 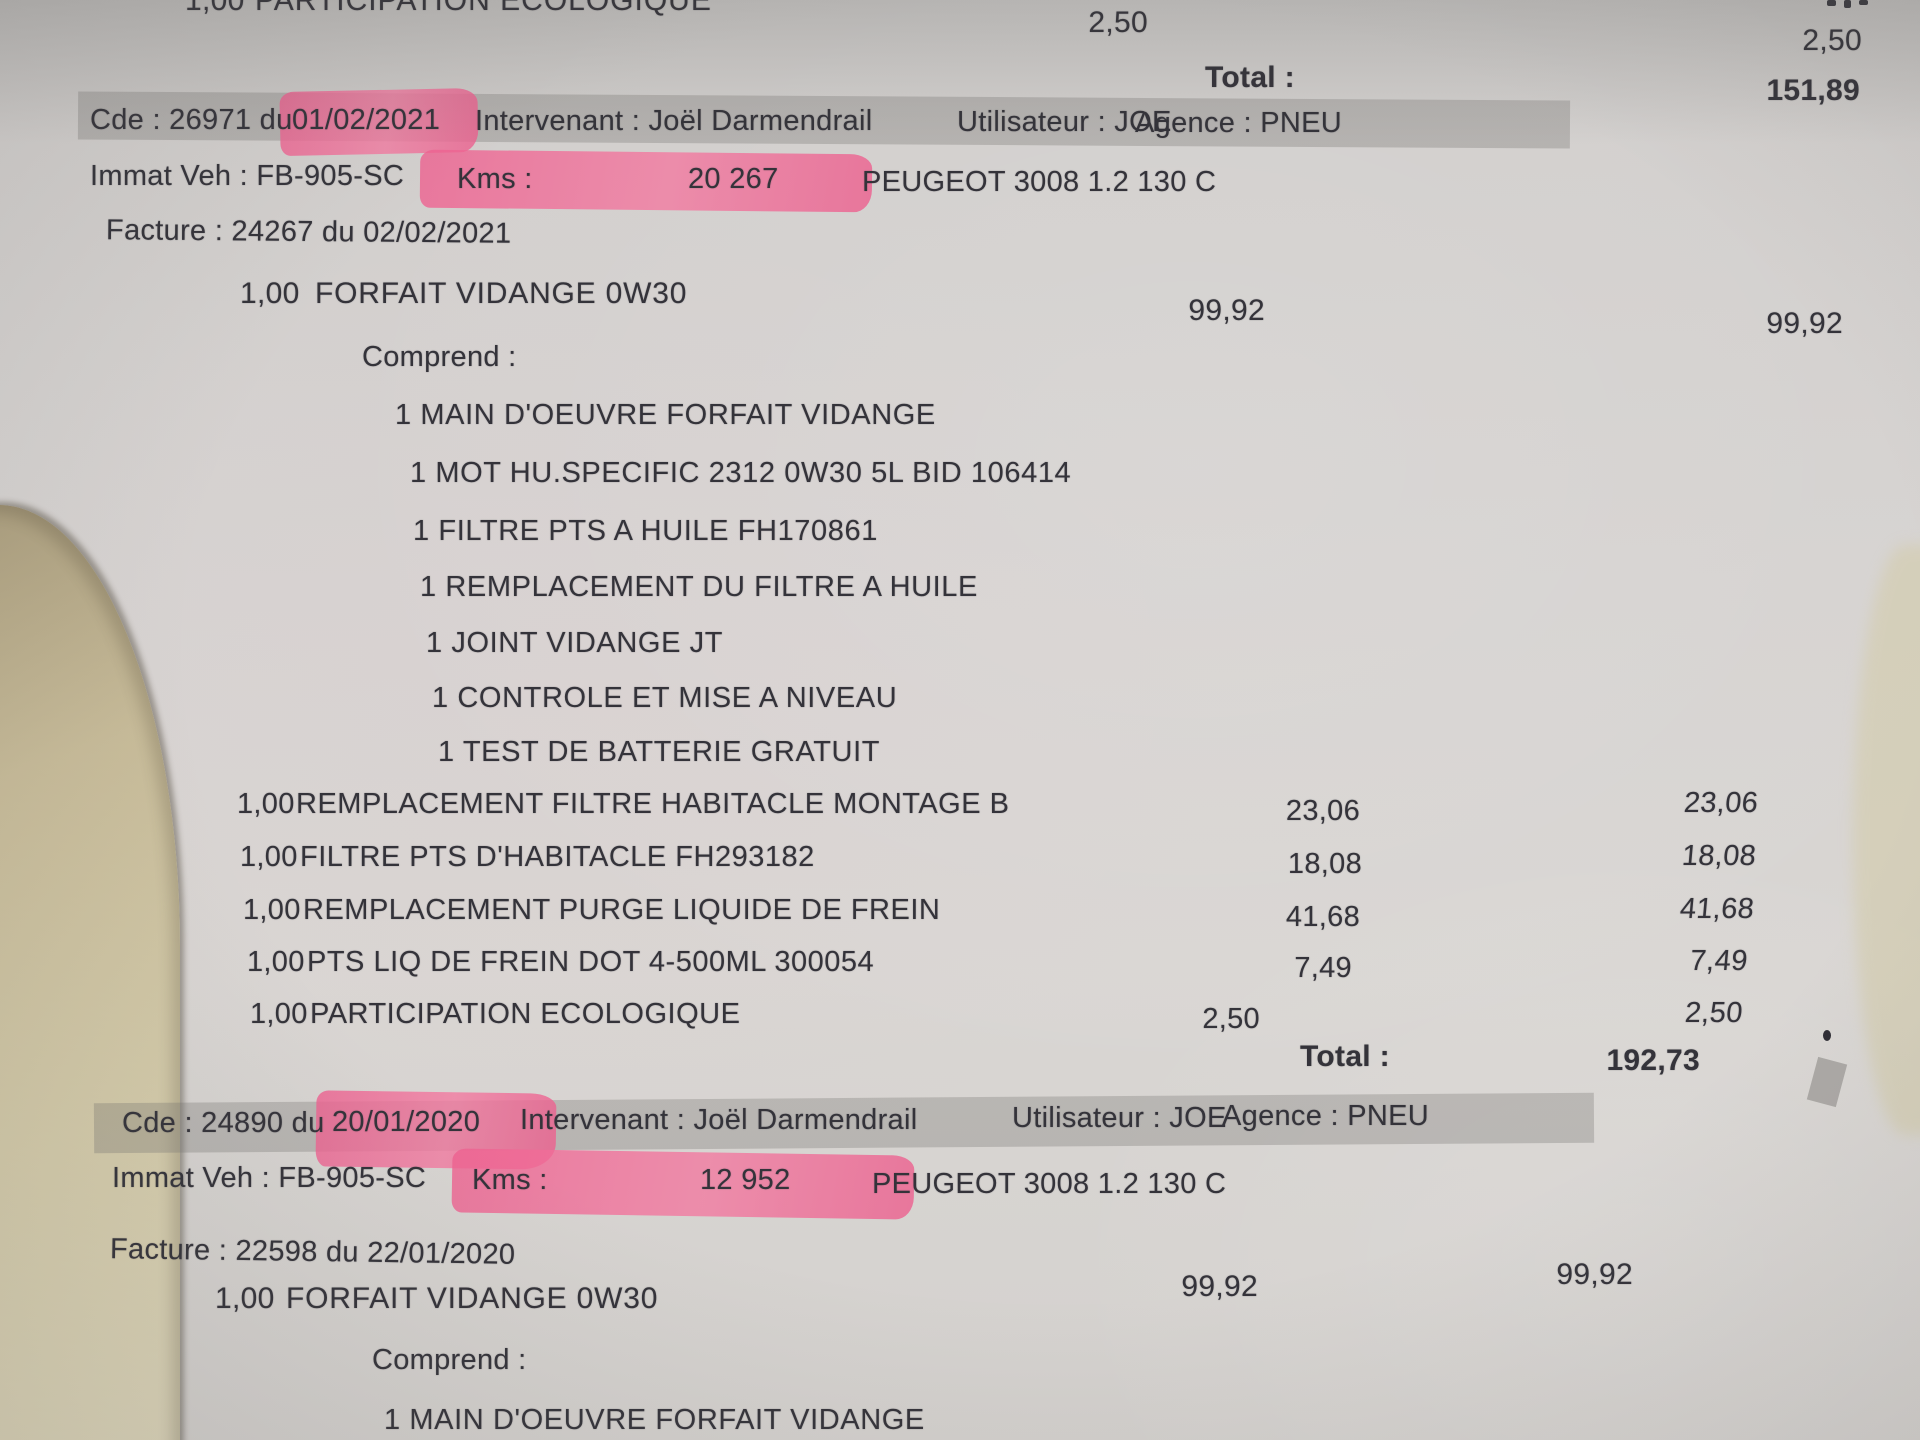 I want to click on kms-value: 20 267, so click(x=733, y=179).